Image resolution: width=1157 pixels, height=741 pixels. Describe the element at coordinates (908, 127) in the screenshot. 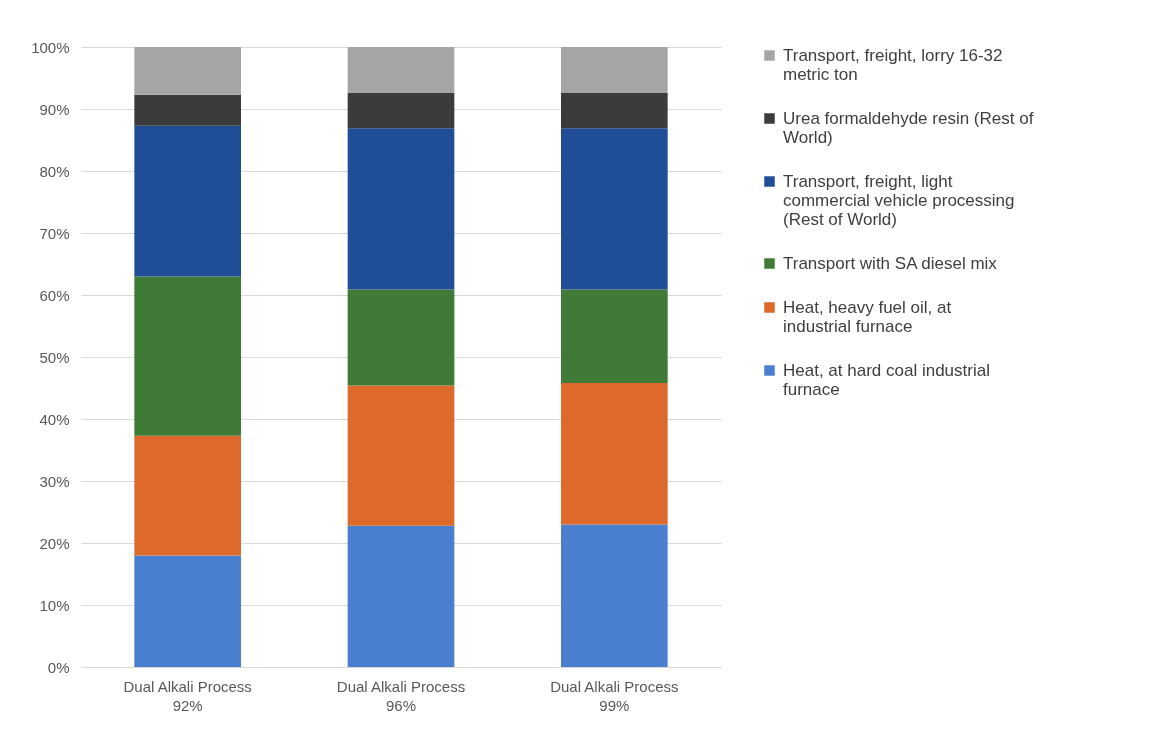

I see `legend-label: Urea formaldehyde resin (Rest of World)` at that location.